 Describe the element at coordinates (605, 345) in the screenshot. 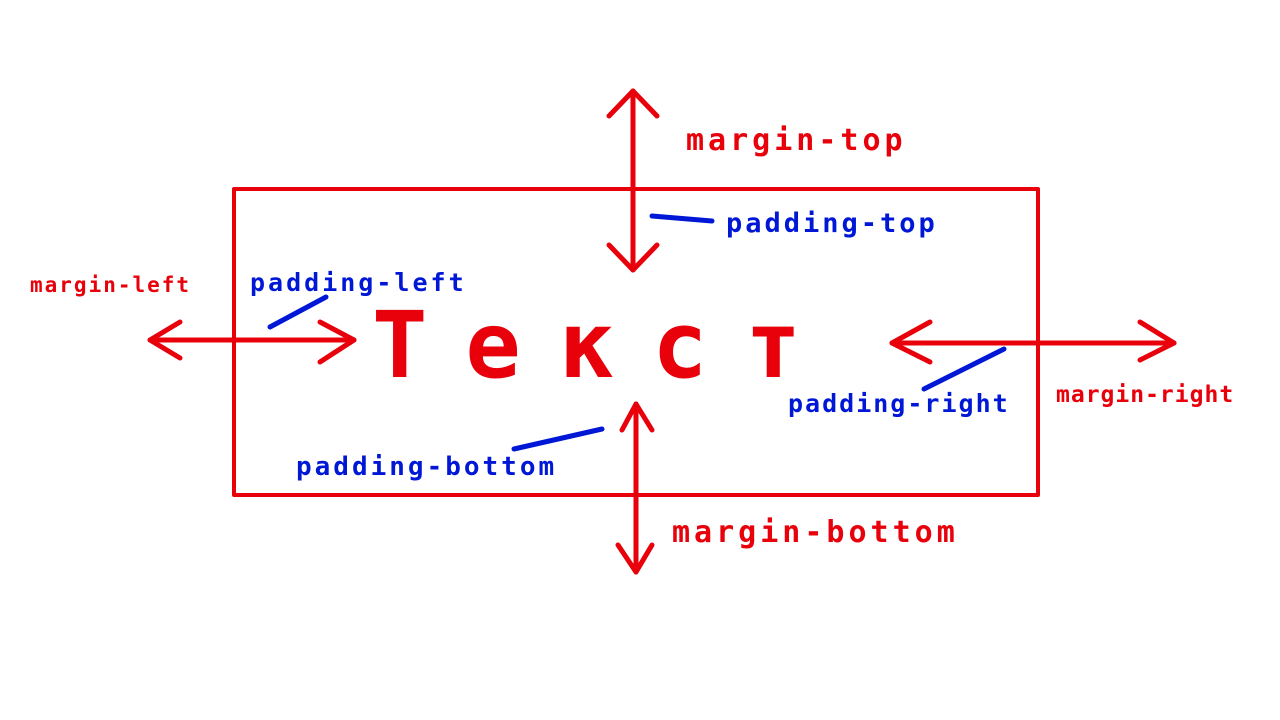

I see `content-text: Текст` at that location.